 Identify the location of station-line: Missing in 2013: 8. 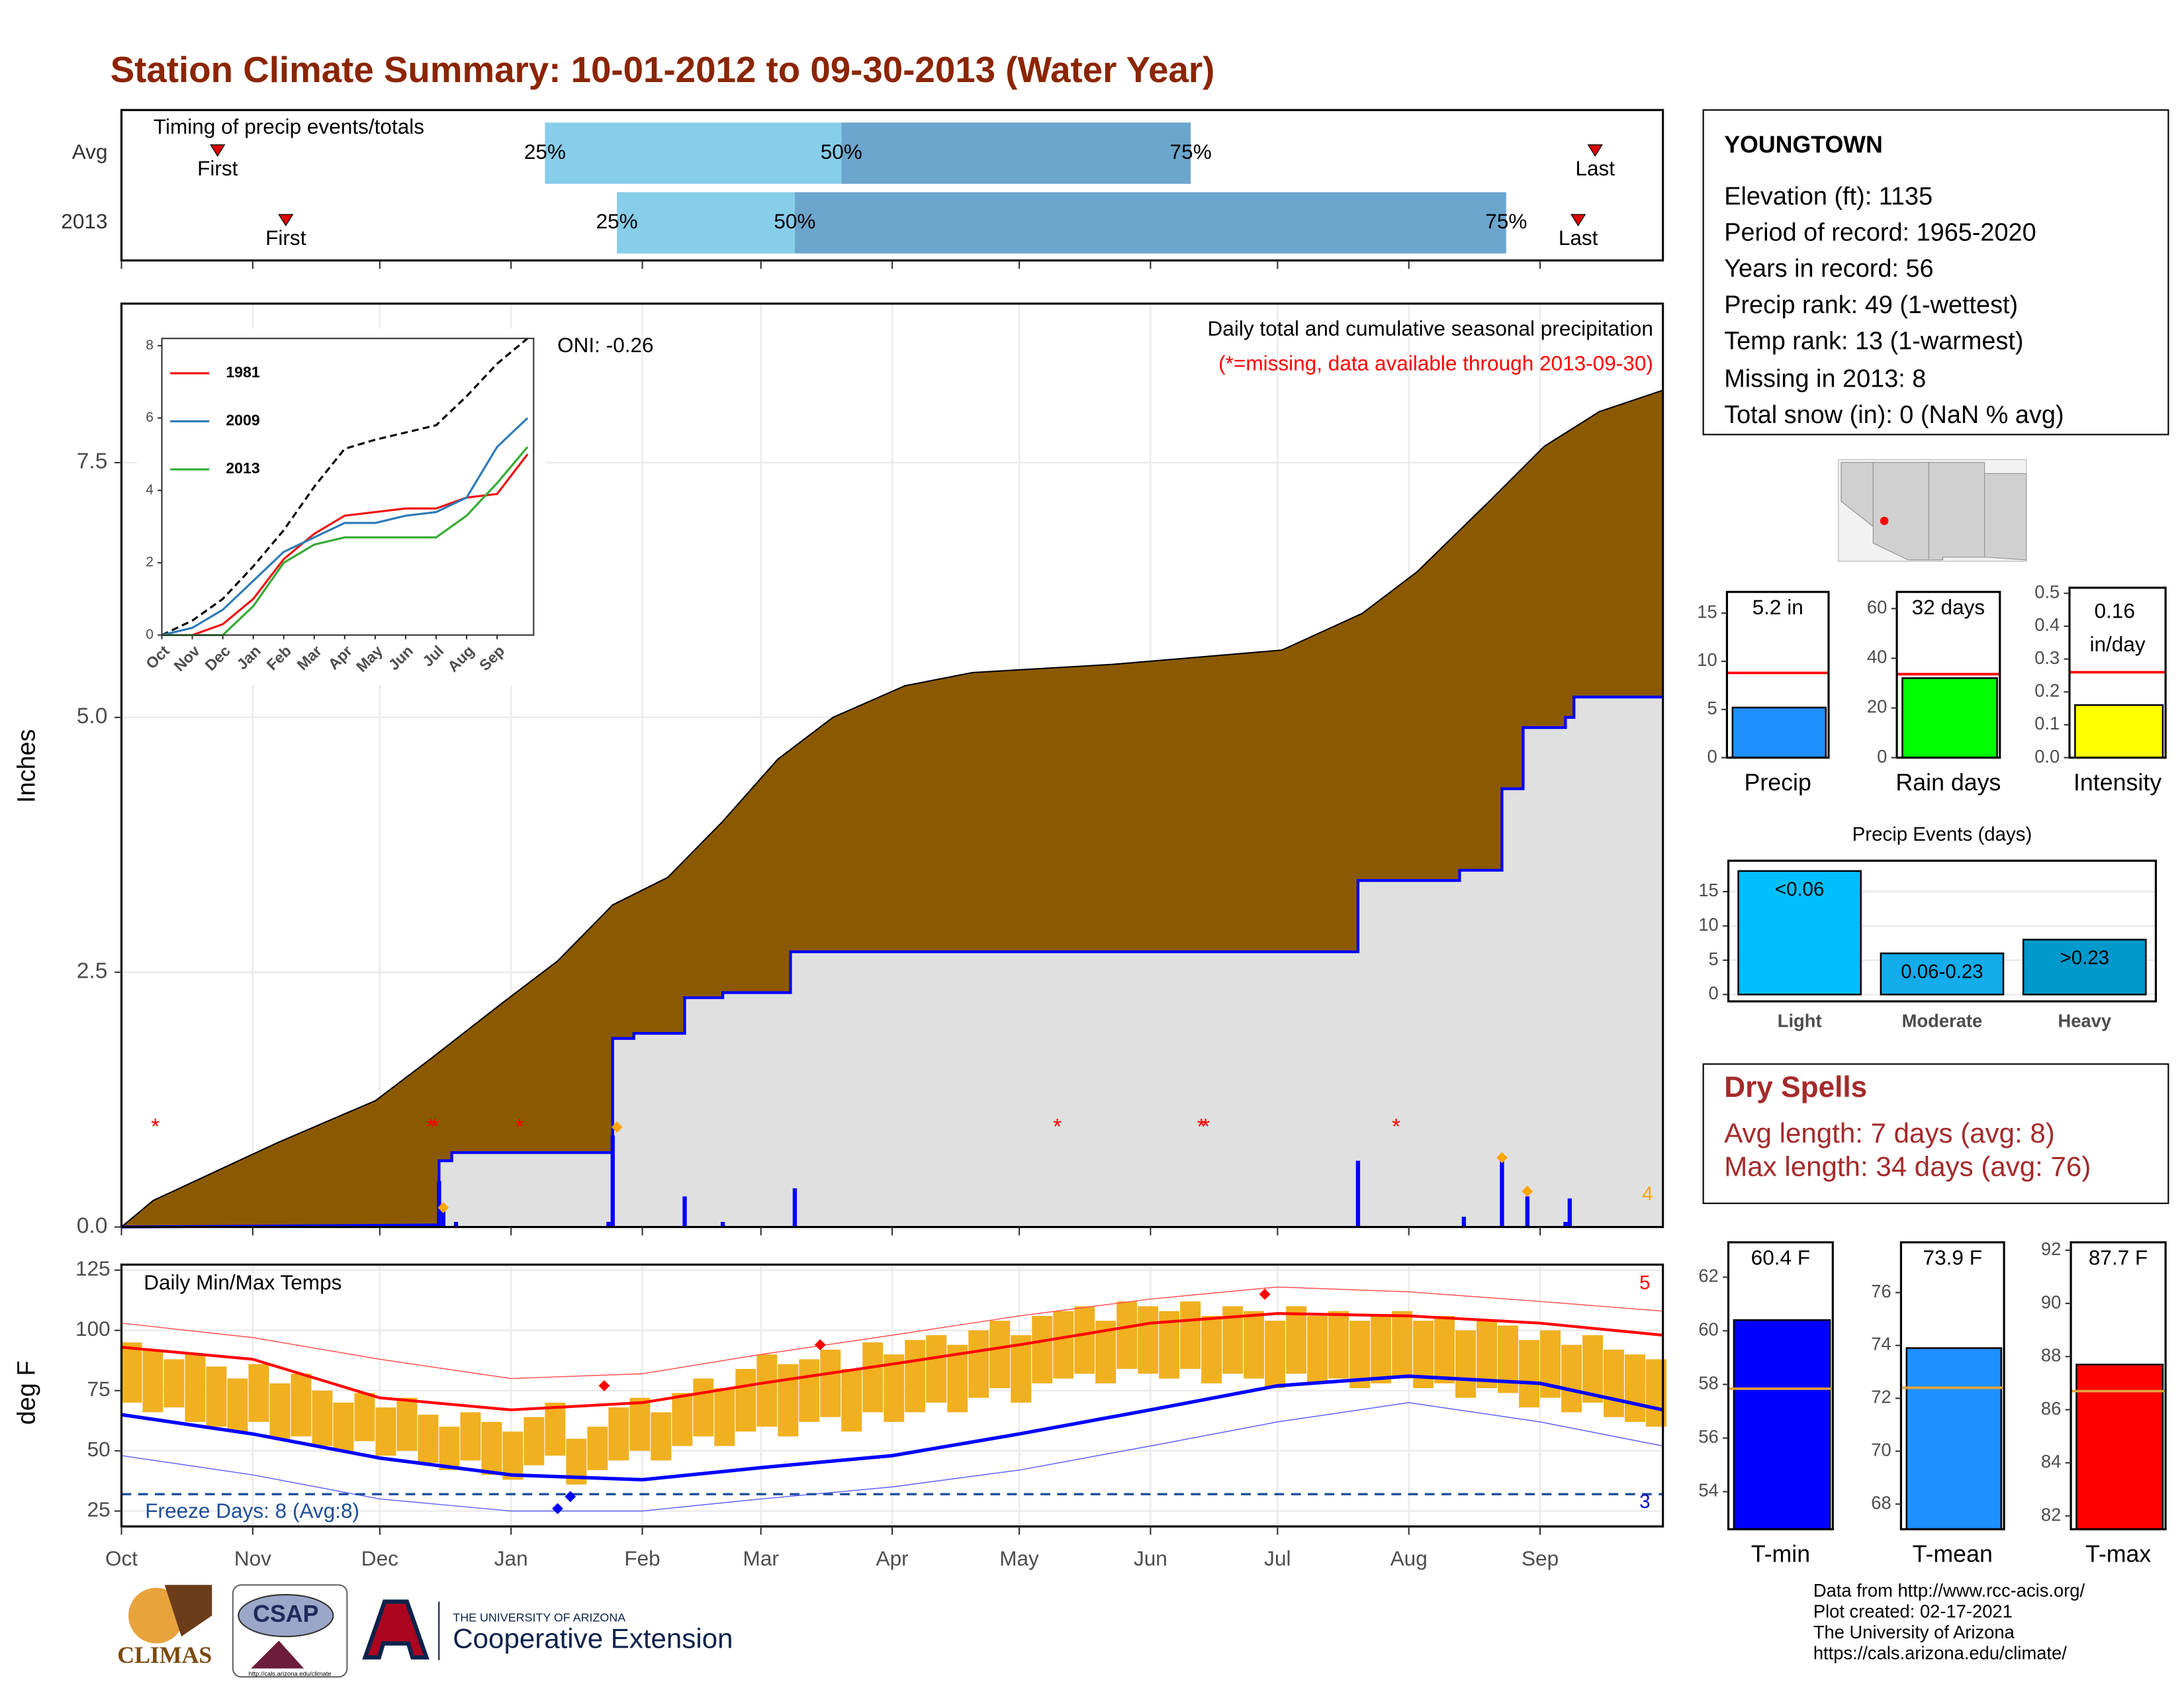
(1825, 379).